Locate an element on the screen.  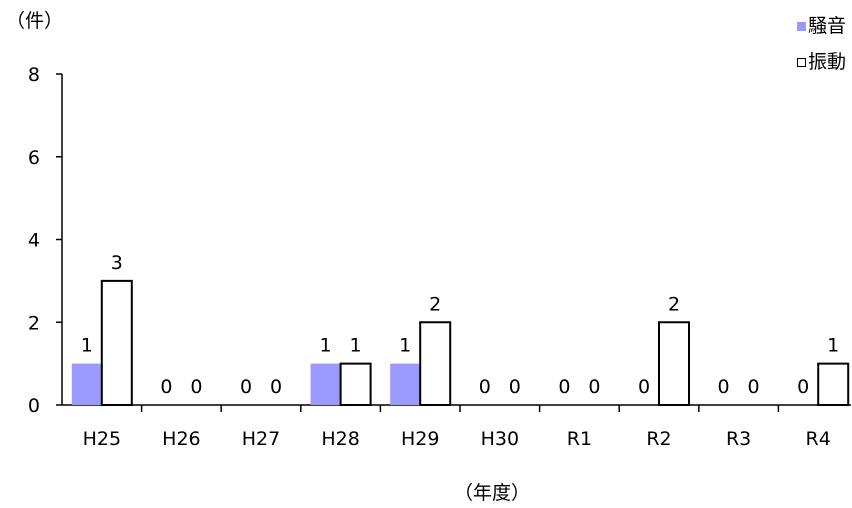
legend: 騒音 振動 is located at coordinates (821, 44).